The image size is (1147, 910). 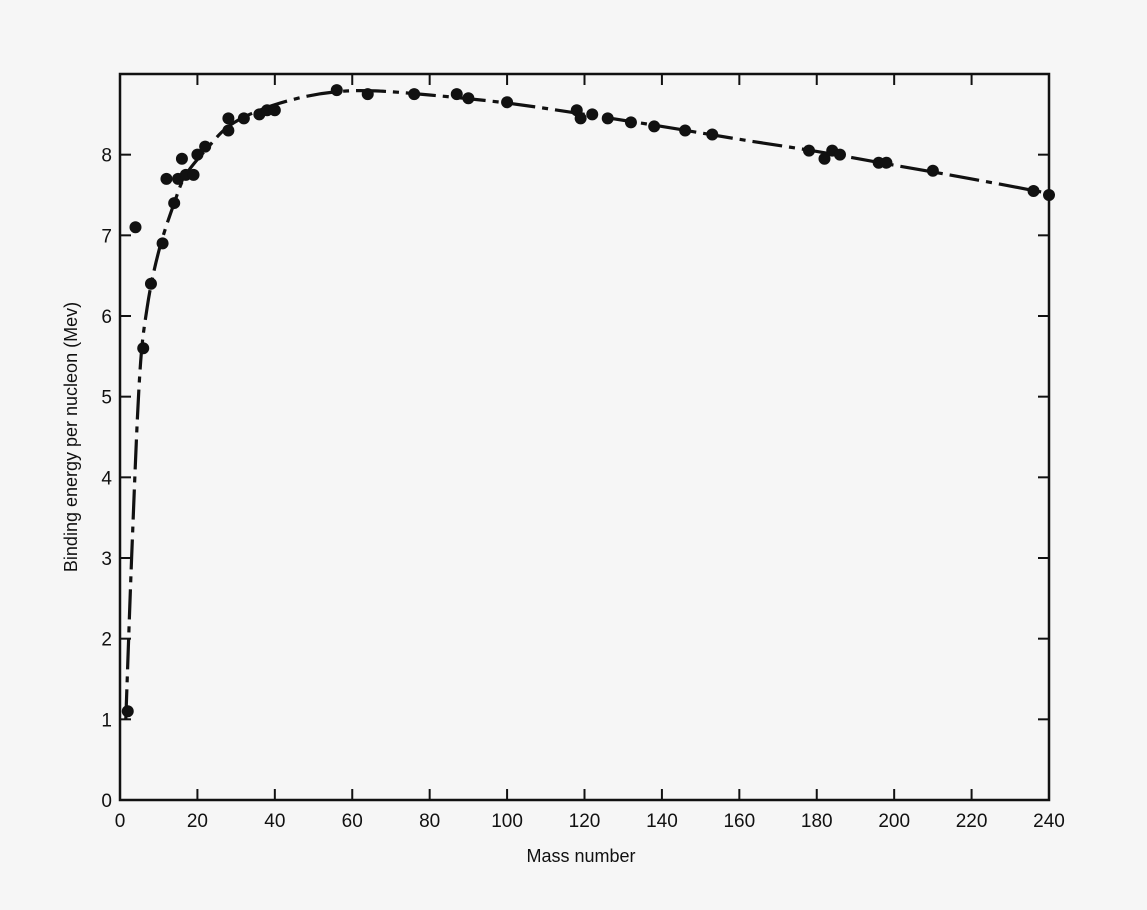 I want to click on y-tick-label: 8, so click(x=106, y=156).